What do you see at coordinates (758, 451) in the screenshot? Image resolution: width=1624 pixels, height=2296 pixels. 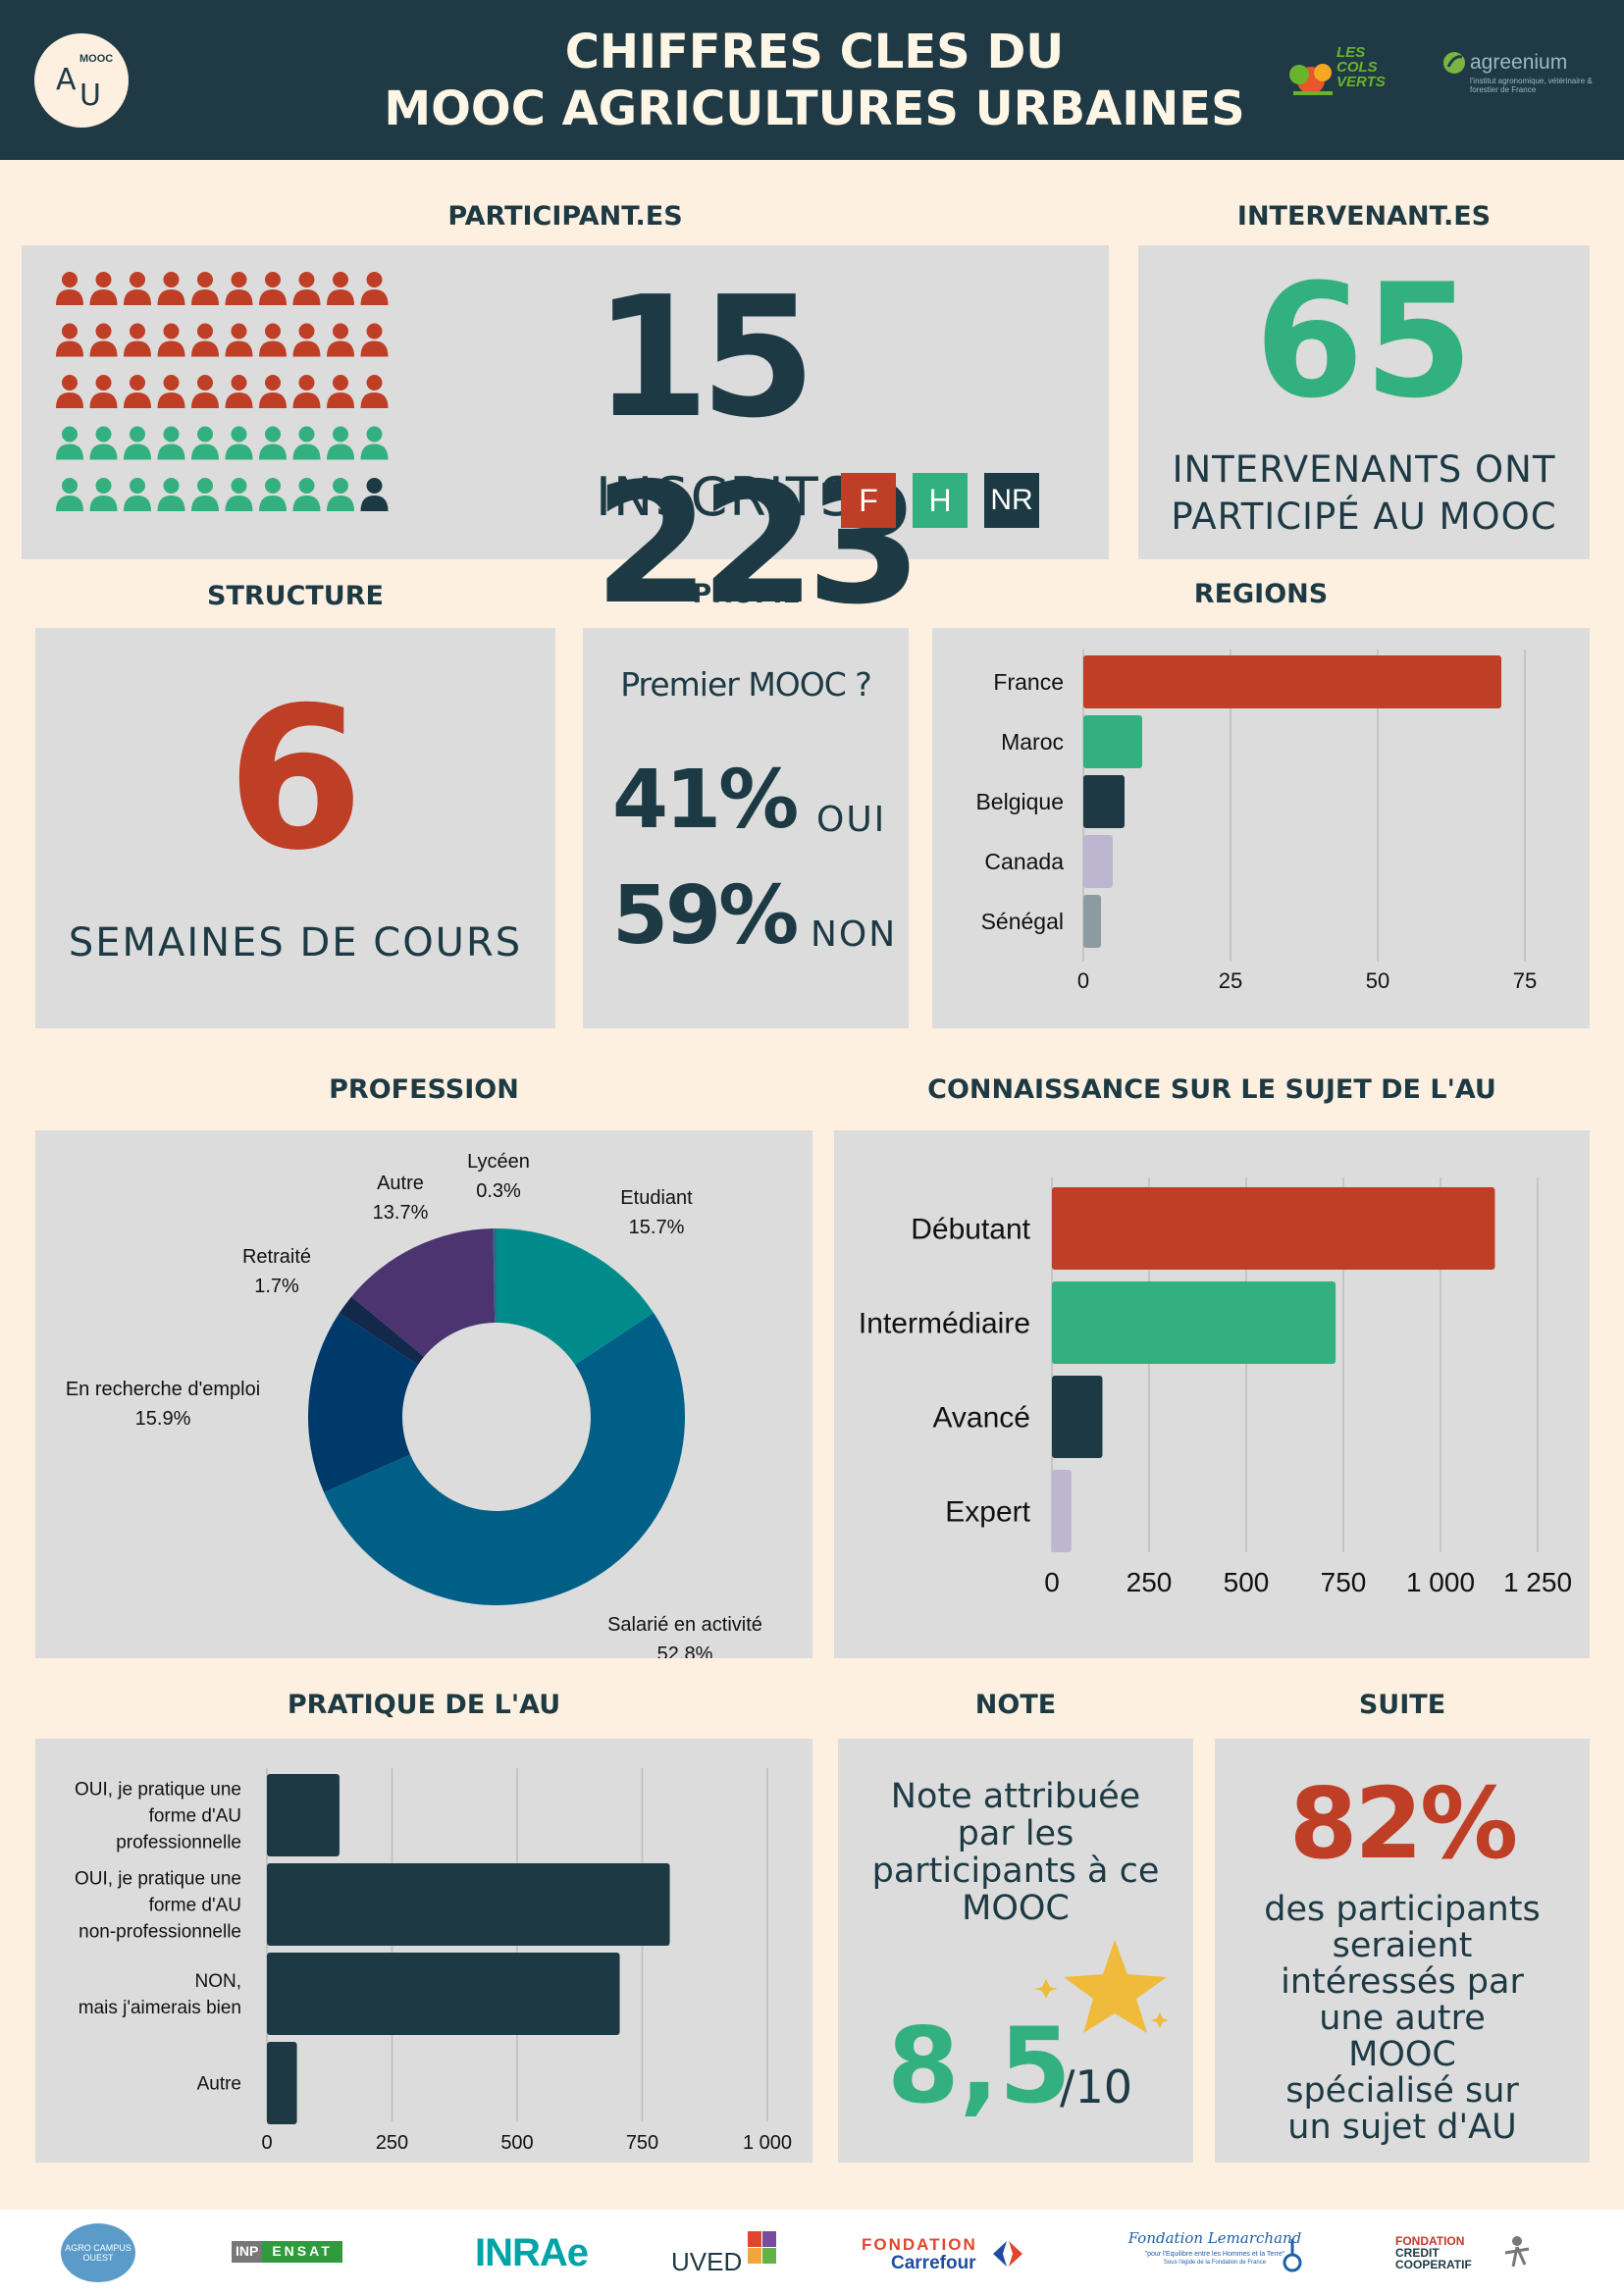 I see `participants-count: 15 223` at bounding box center [758, 451].